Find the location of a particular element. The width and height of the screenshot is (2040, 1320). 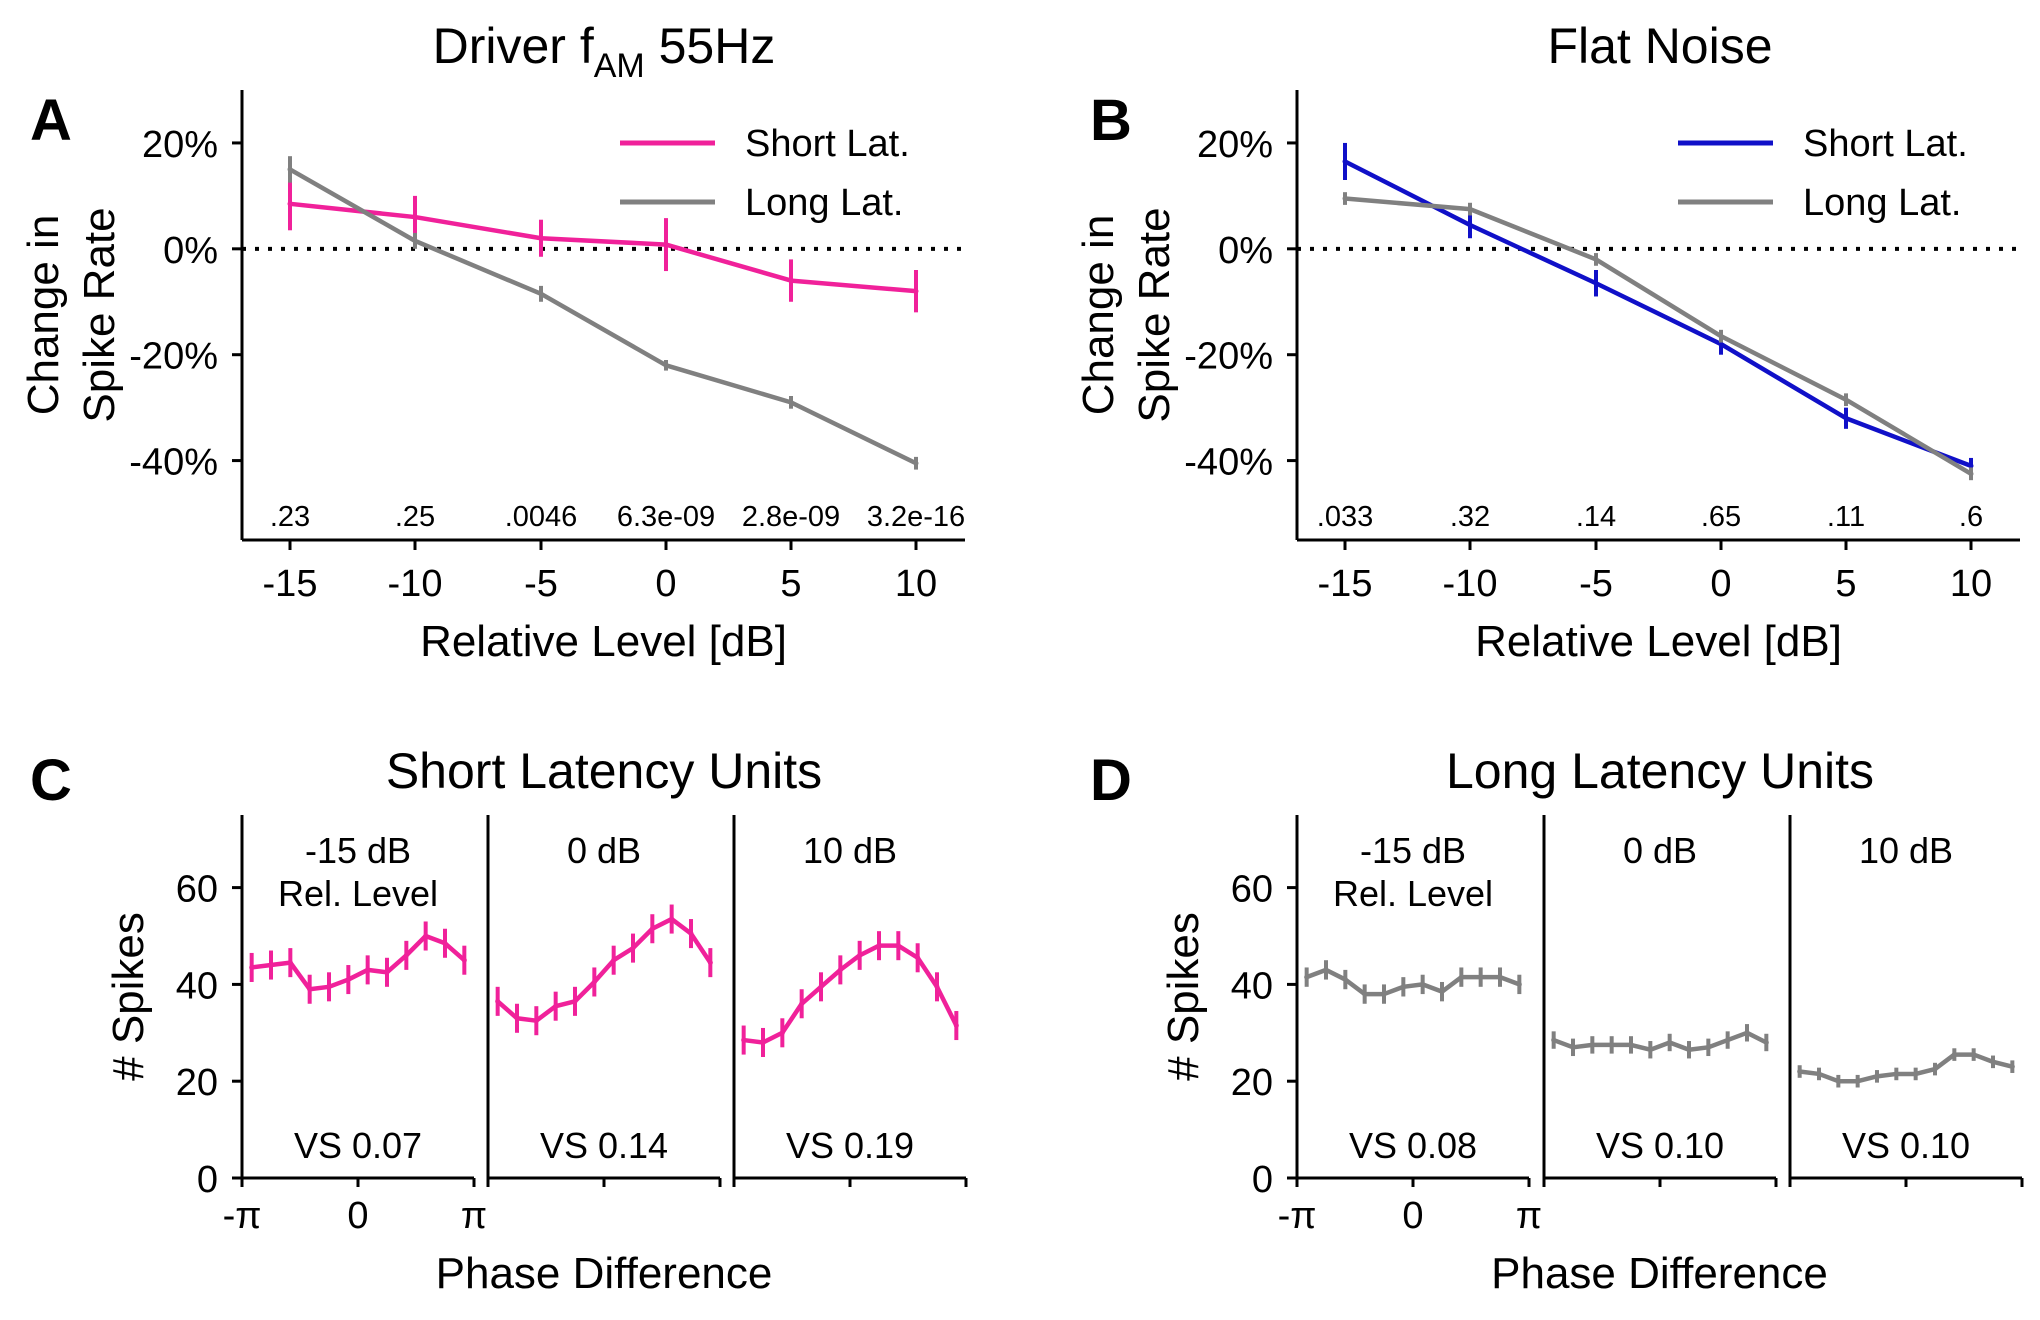

panel-a-title: Driver fAM 55Hz is located at coordinates (604, 51).